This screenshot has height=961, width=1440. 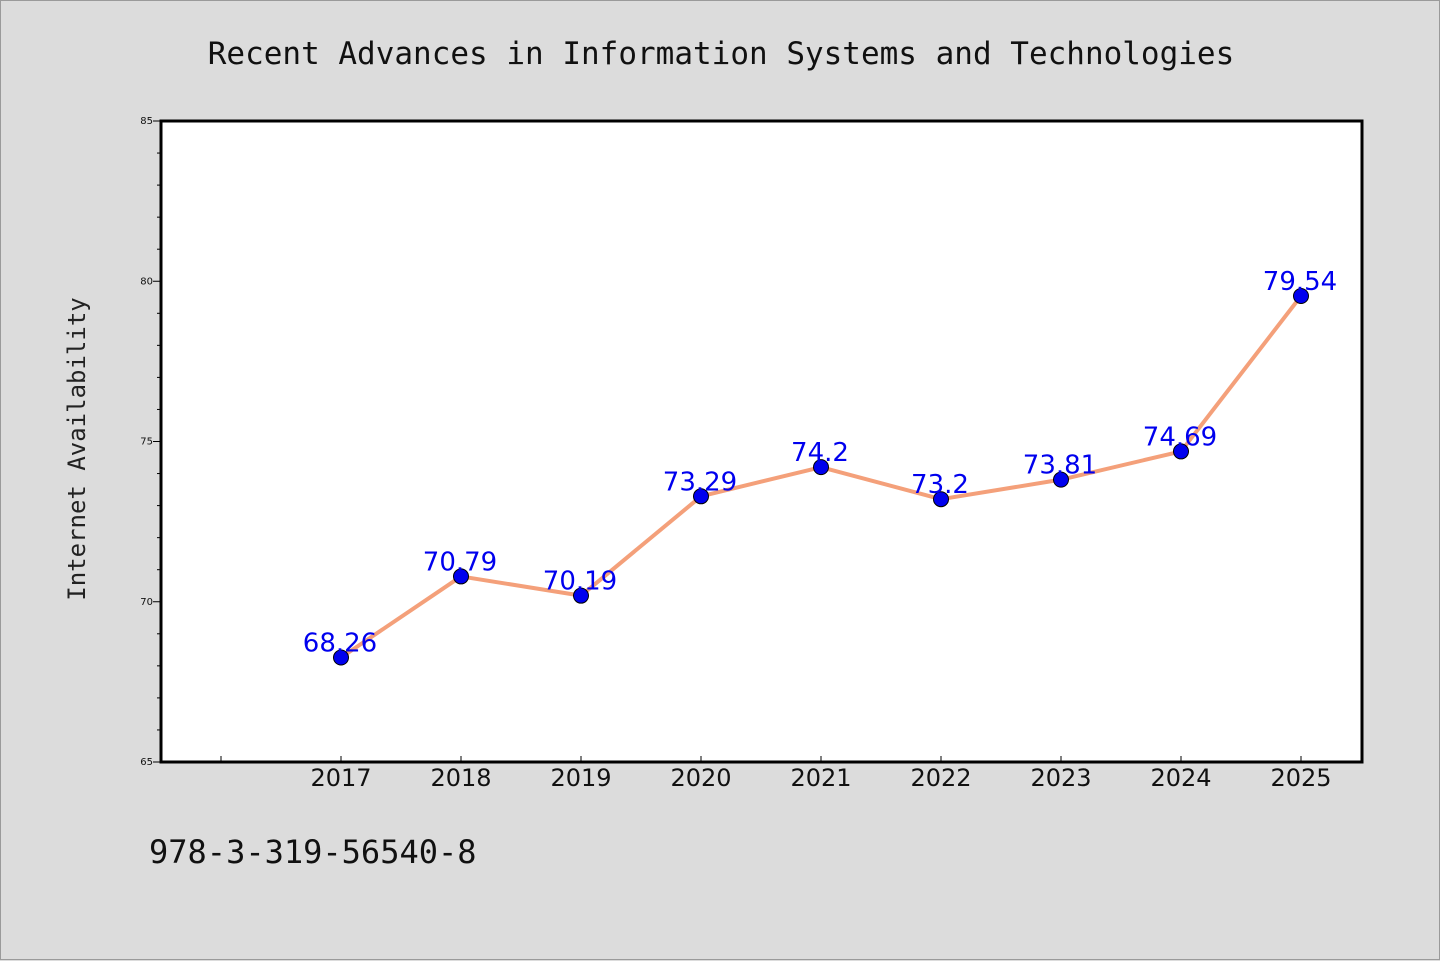 What do you see at coordinates (580, 778) in the screenshot?
I see `x-tick-label: 2019` at bounding box center [580, 778].